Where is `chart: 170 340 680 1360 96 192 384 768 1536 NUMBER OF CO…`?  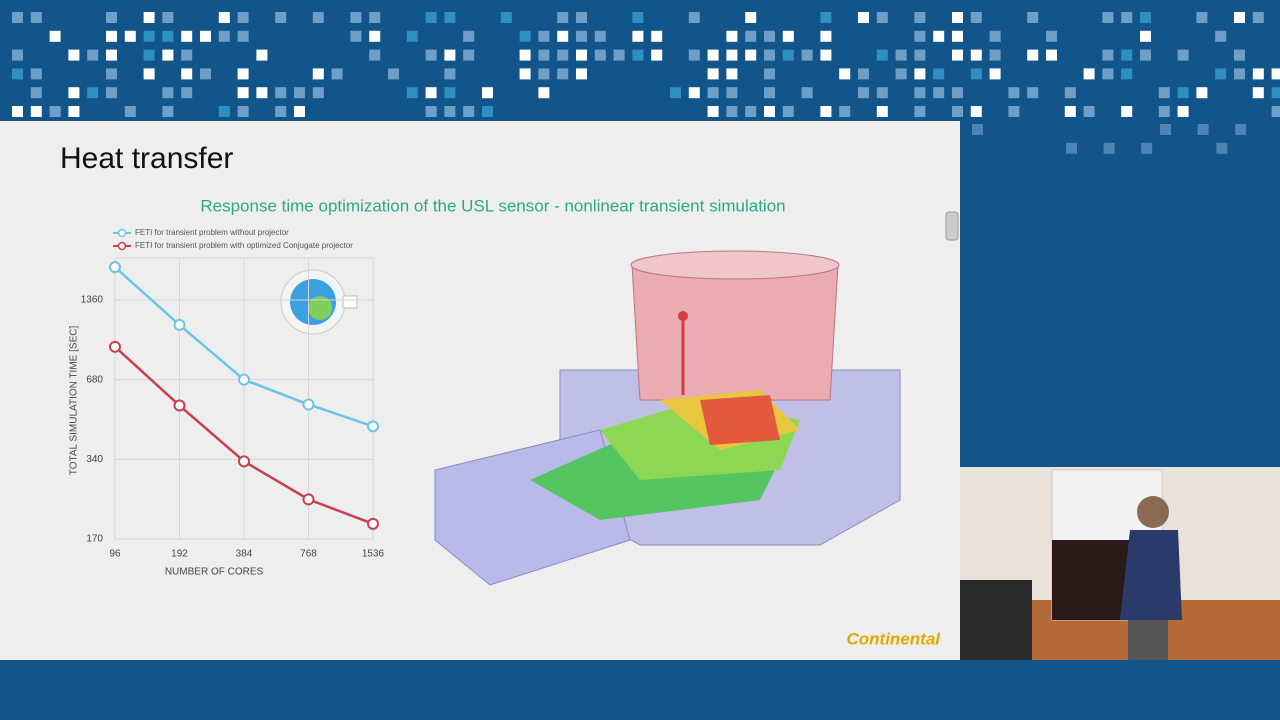 chart: 170 340 680 1360 96 192 384 768 1536 NUMBER OF CO… is located at coordinates (227, 403).